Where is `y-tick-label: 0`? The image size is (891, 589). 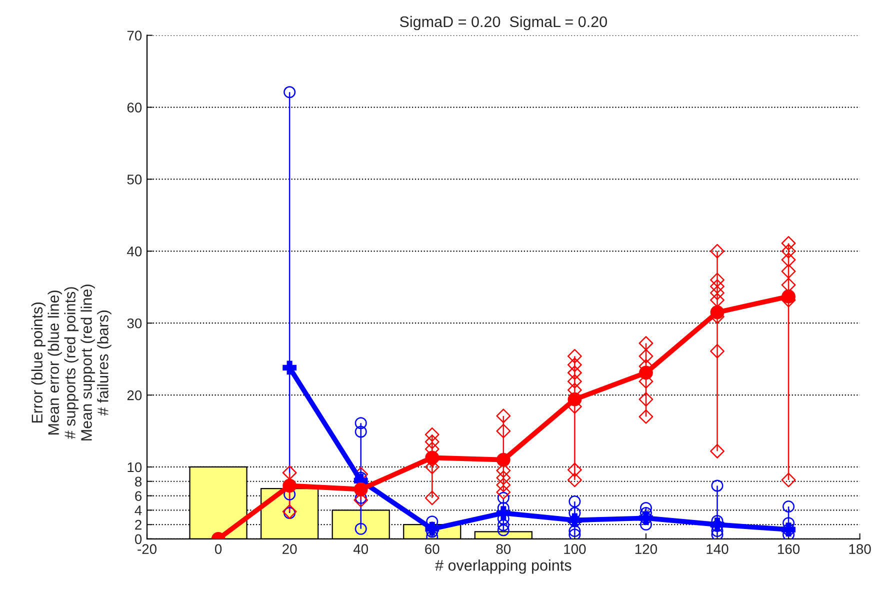 y-tick-label: 0 is located at coordinates (138, 539).